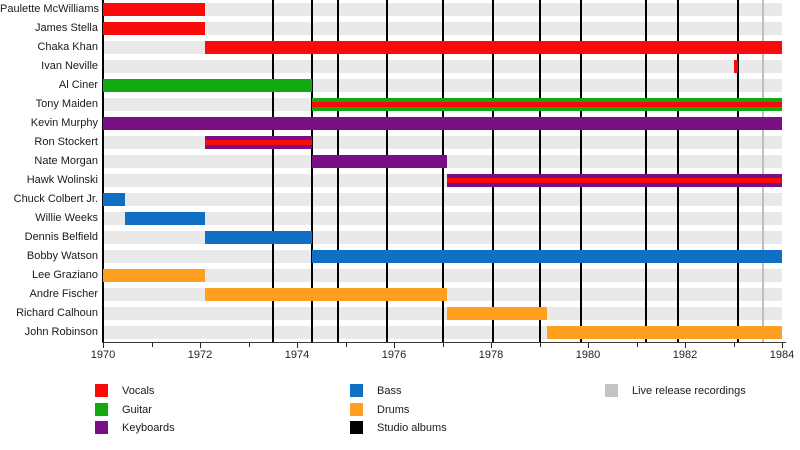 Image resolution: width=800 pixels, height=450 pixels. Describe the element at coordinates (101, 390) in the screenshot. I see `legend-swatch-vocals` at that location.